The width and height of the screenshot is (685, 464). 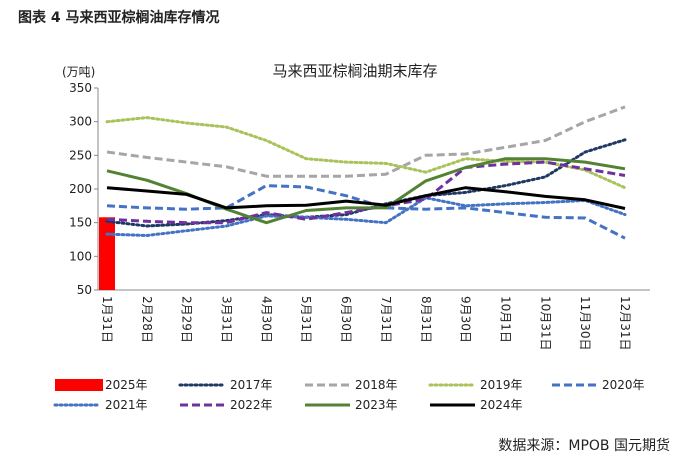 What do you see at coordinates (80, 155) in the screenshot?
I see `y-tick-label: 250` at bounding box center [80, 155].